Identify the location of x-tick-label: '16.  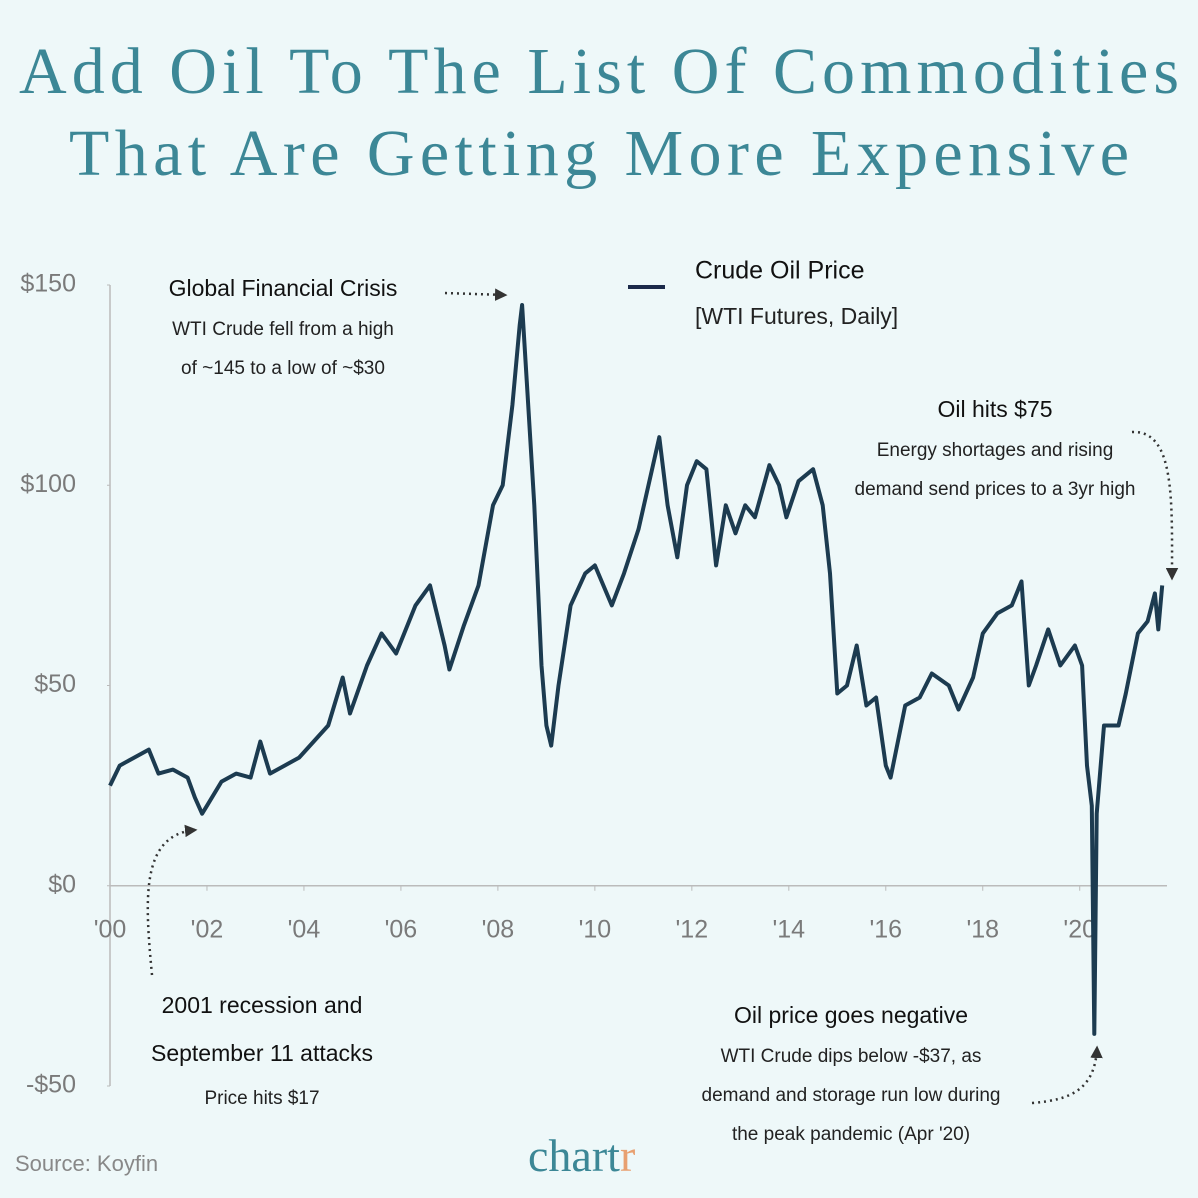
(885, 929).